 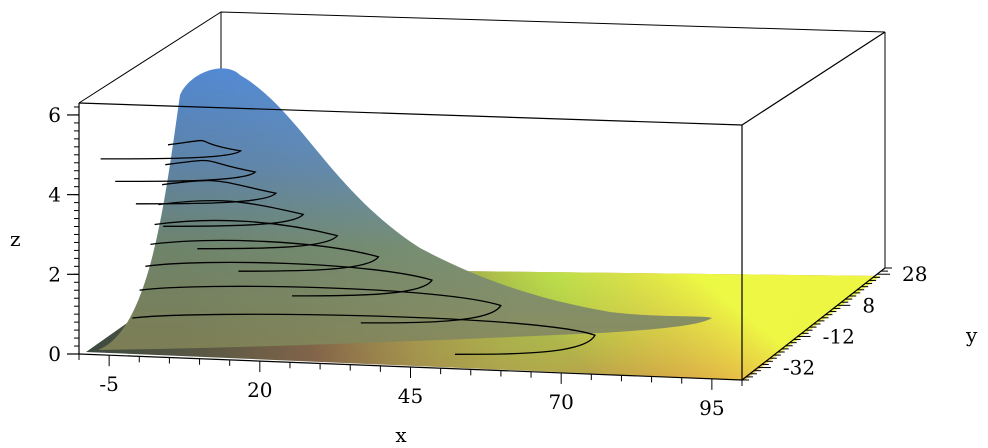 I want to click on x-ticks, so click(x=410, y=372).